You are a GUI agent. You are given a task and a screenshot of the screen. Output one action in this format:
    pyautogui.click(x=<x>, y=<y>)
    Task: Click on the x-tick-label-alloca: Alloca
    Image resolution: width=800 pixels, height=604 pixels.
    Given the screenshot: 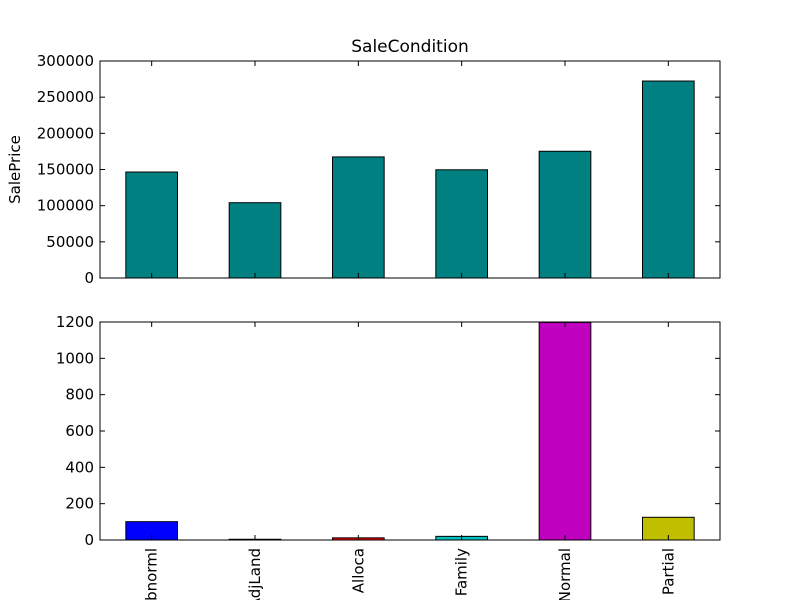 What is the action you would take?
    pyautogui.click(x=358, y=570)
    